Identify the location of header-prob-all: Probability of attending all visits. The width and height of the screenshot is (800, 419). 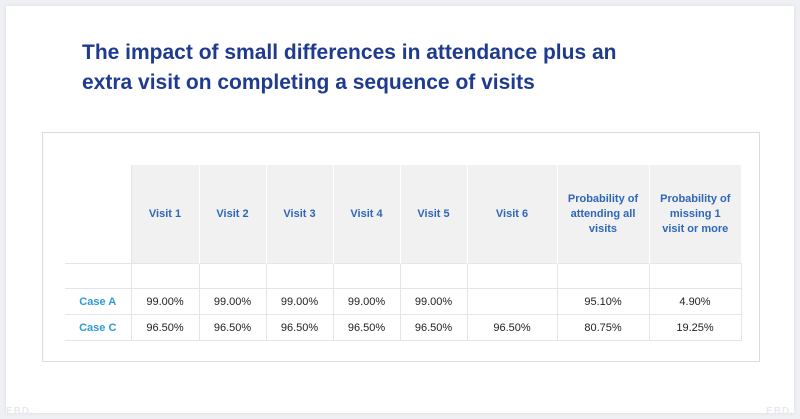
(603, 214).